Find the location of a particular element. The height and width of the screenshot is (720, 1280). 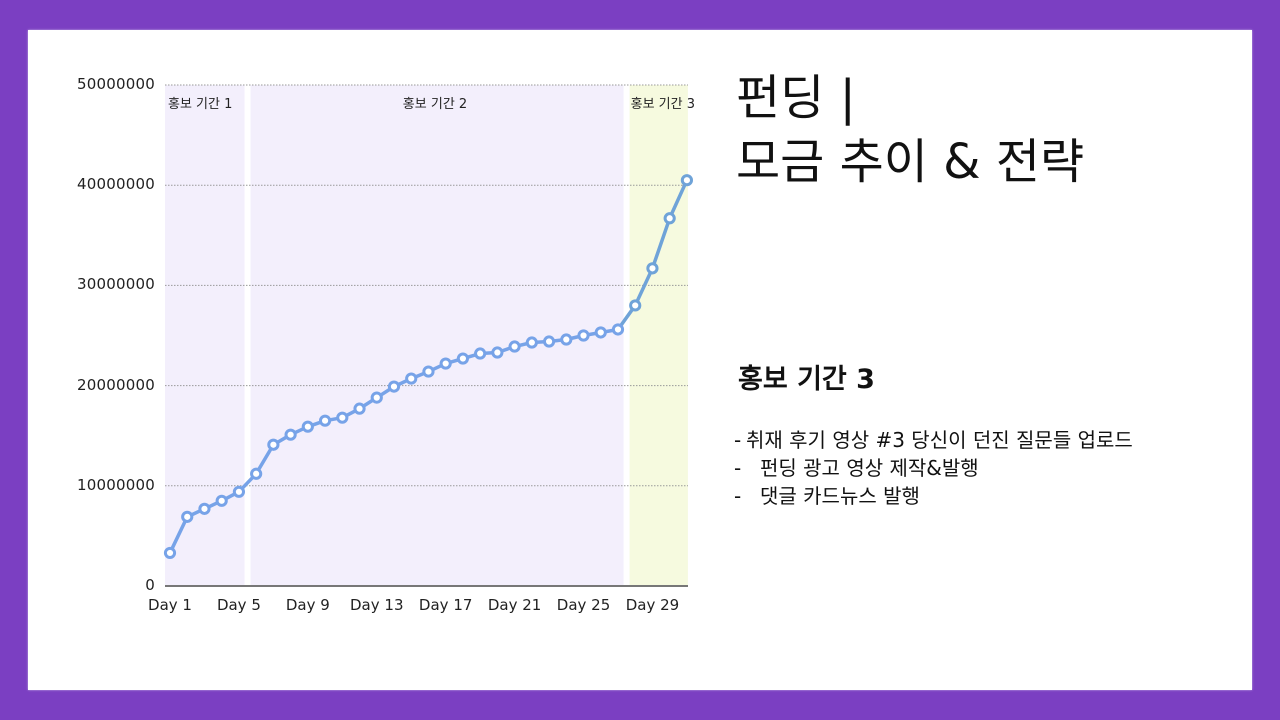

x-tick-label: Day 9 is located at coordinates (307, 605).